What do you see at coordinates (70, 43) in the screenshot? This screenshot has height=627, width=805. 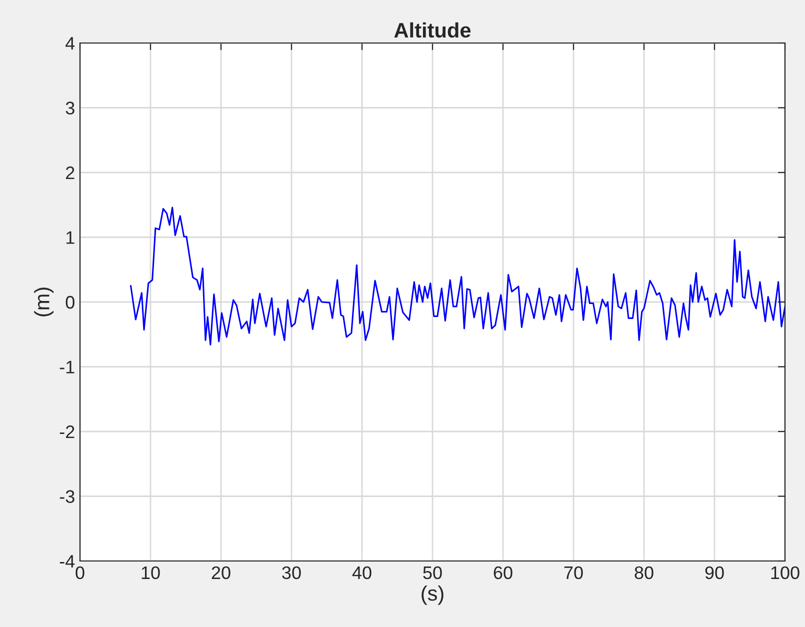 I see `y-tick-label: 4` at bounding box center [70, 43].